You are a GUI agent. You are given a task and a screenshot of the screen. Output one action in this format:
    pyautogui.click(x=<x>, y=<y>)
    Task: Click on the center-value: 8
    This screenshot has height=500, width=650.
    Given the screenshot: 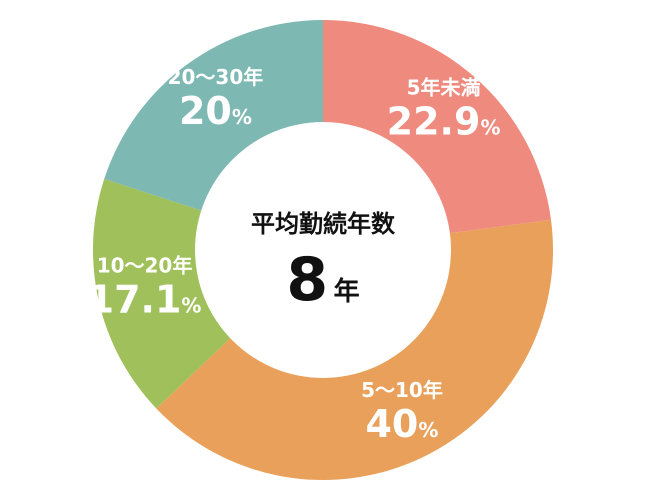 What is the action you would take?
    pyautogui.click(x=307, y=280)
    